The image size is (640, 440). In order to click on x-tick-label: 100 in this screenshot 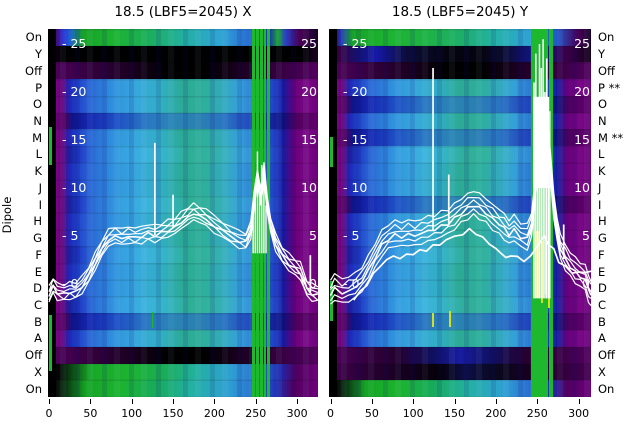, I will do `click(132, 413)`.